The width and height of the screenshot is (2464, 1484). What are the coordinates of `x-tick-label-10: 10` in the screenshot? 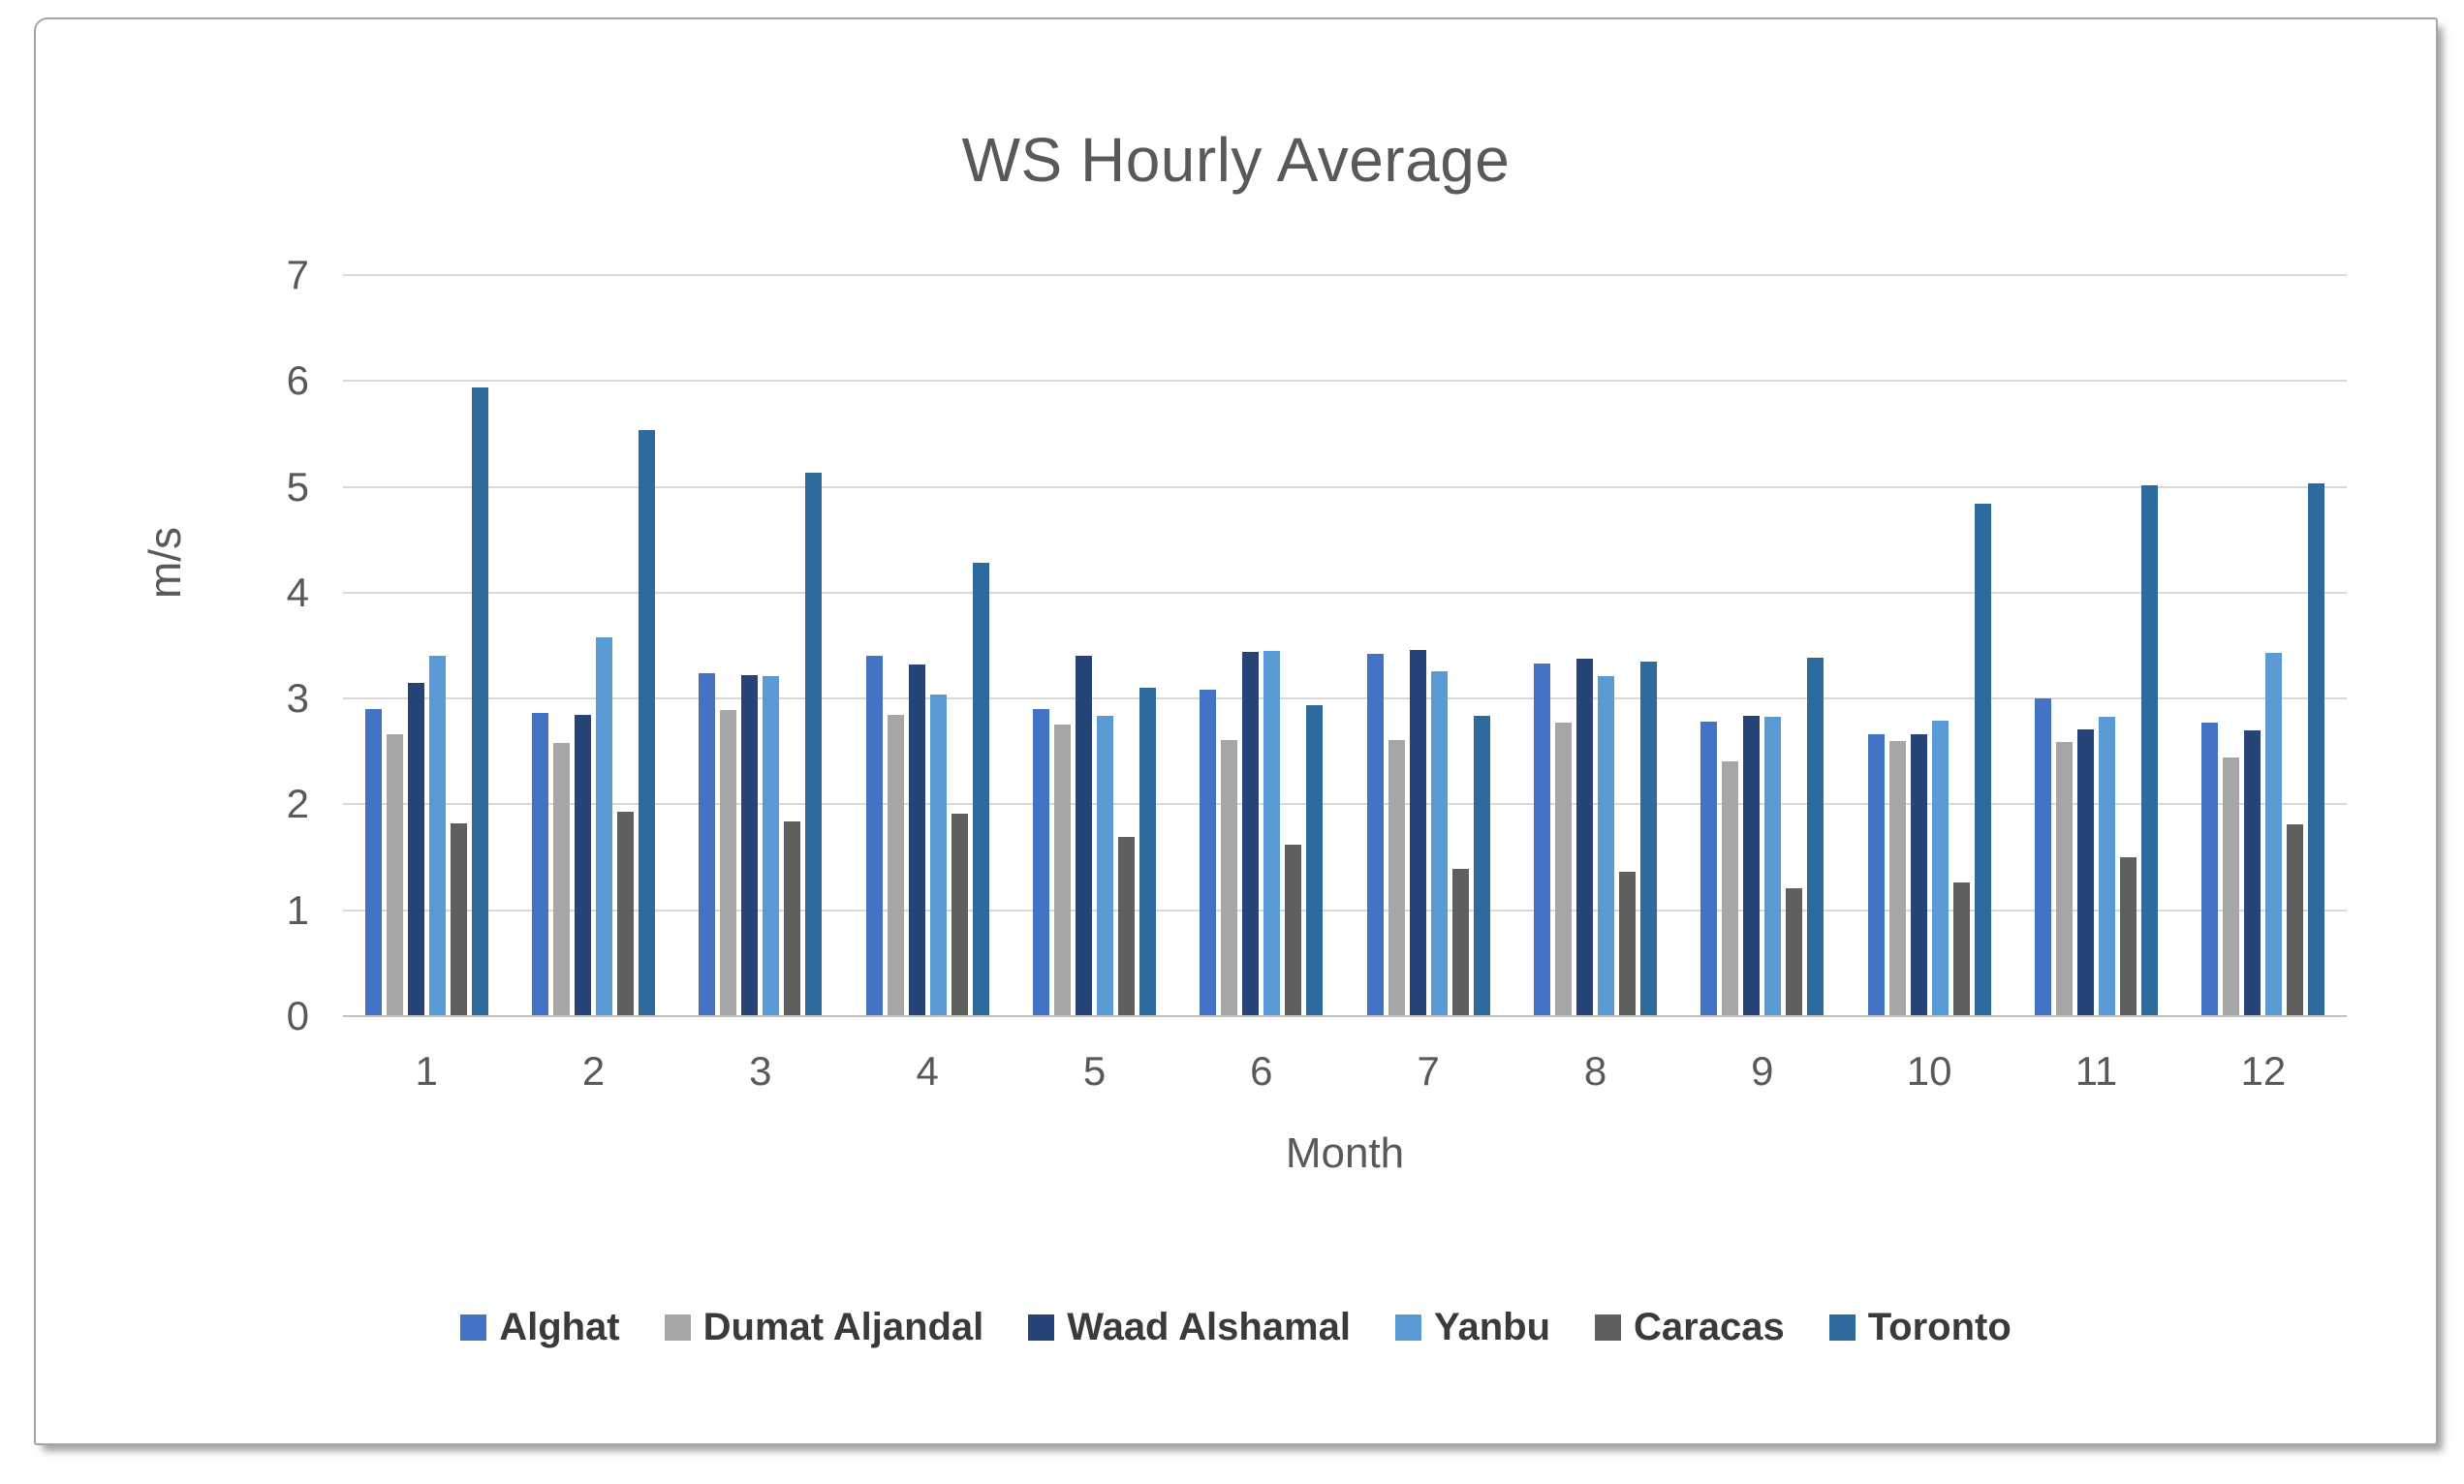 It's located at (1929, 1071).